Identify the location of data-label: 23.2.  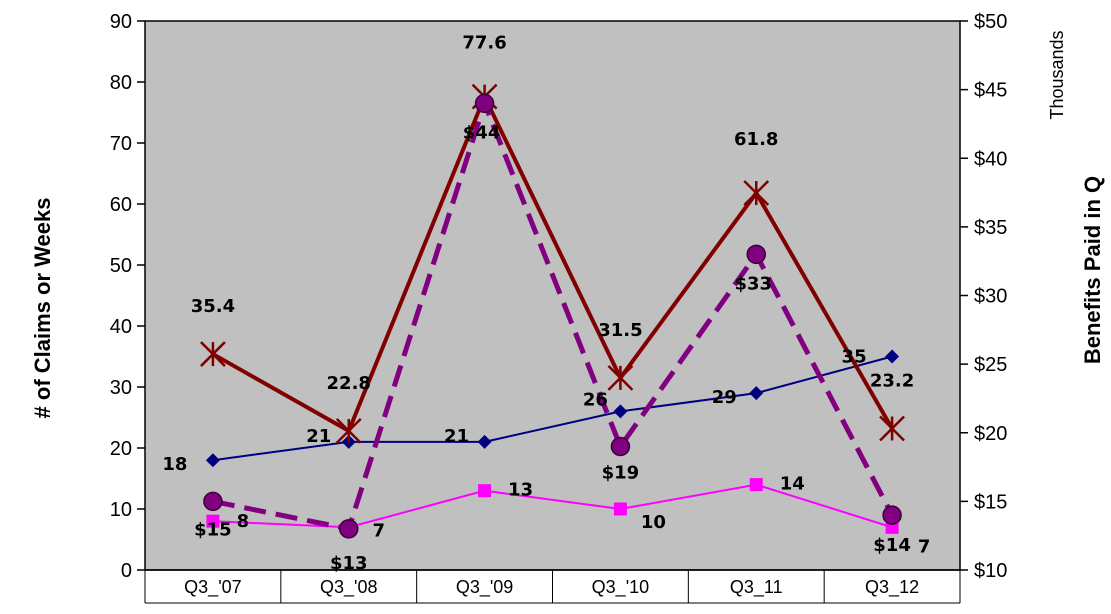
(892, 380).